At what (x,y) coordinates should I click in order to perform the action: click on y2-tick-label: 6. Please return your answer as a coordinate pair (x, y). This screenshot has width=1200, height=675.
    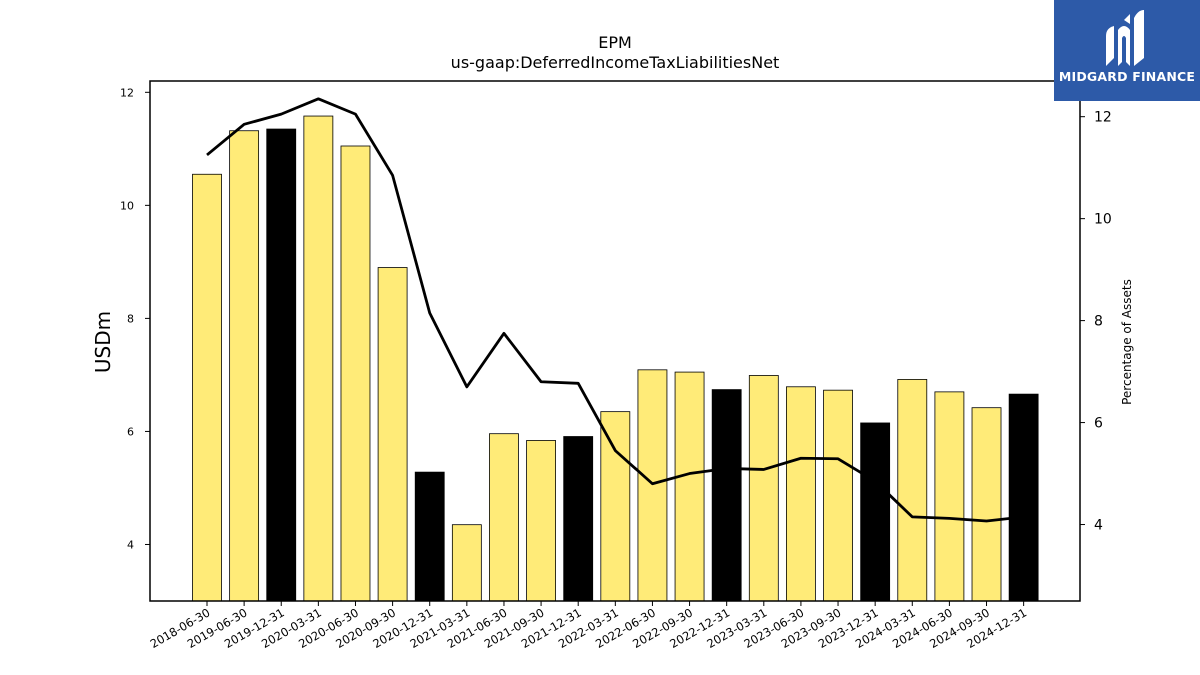
    Looking at the image, I should click on (1098, 424).